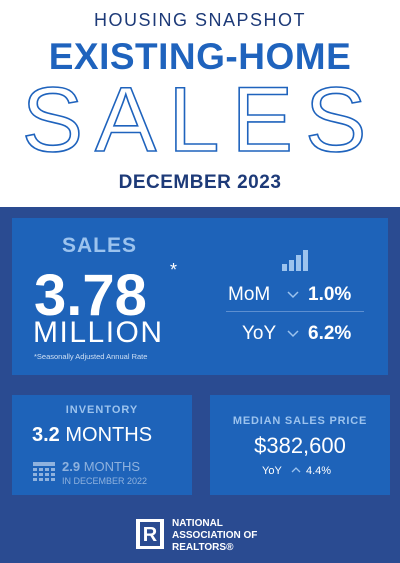  Describe the element at coordinates (200, 56) in the screenshot. I see `title: EXISTING-HOME` at that location.